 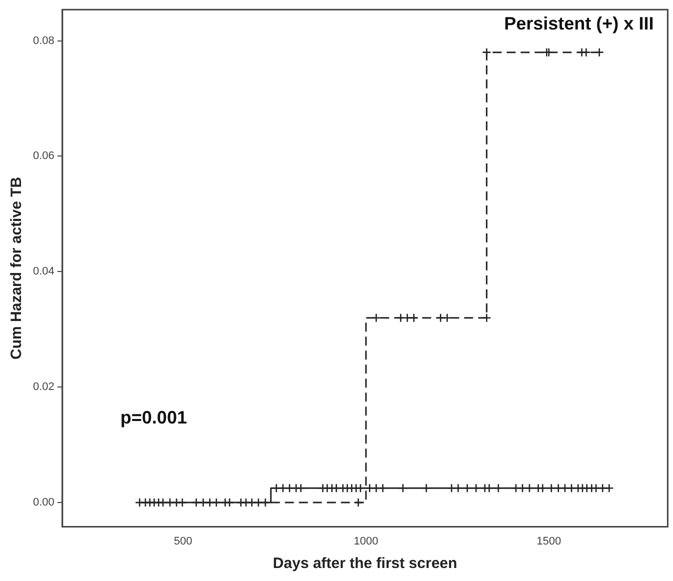 What do you see at coordinates (43, 272) in the screenshot?
I see `y-tick-label: 0.04` at bounding box center [43, 272].